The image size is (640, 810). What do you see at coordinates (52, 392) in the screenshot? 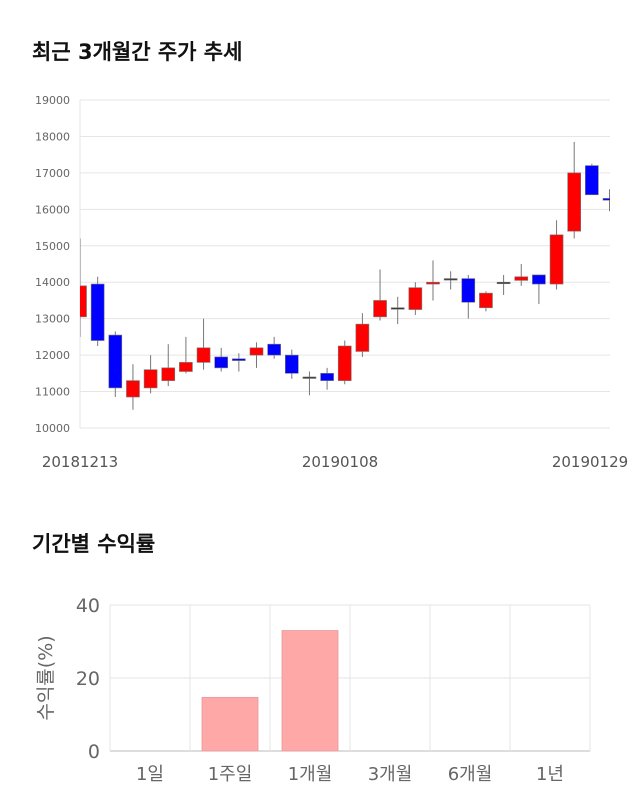
I see `y-tick-label: 11000` at bounding box center [52, 392].